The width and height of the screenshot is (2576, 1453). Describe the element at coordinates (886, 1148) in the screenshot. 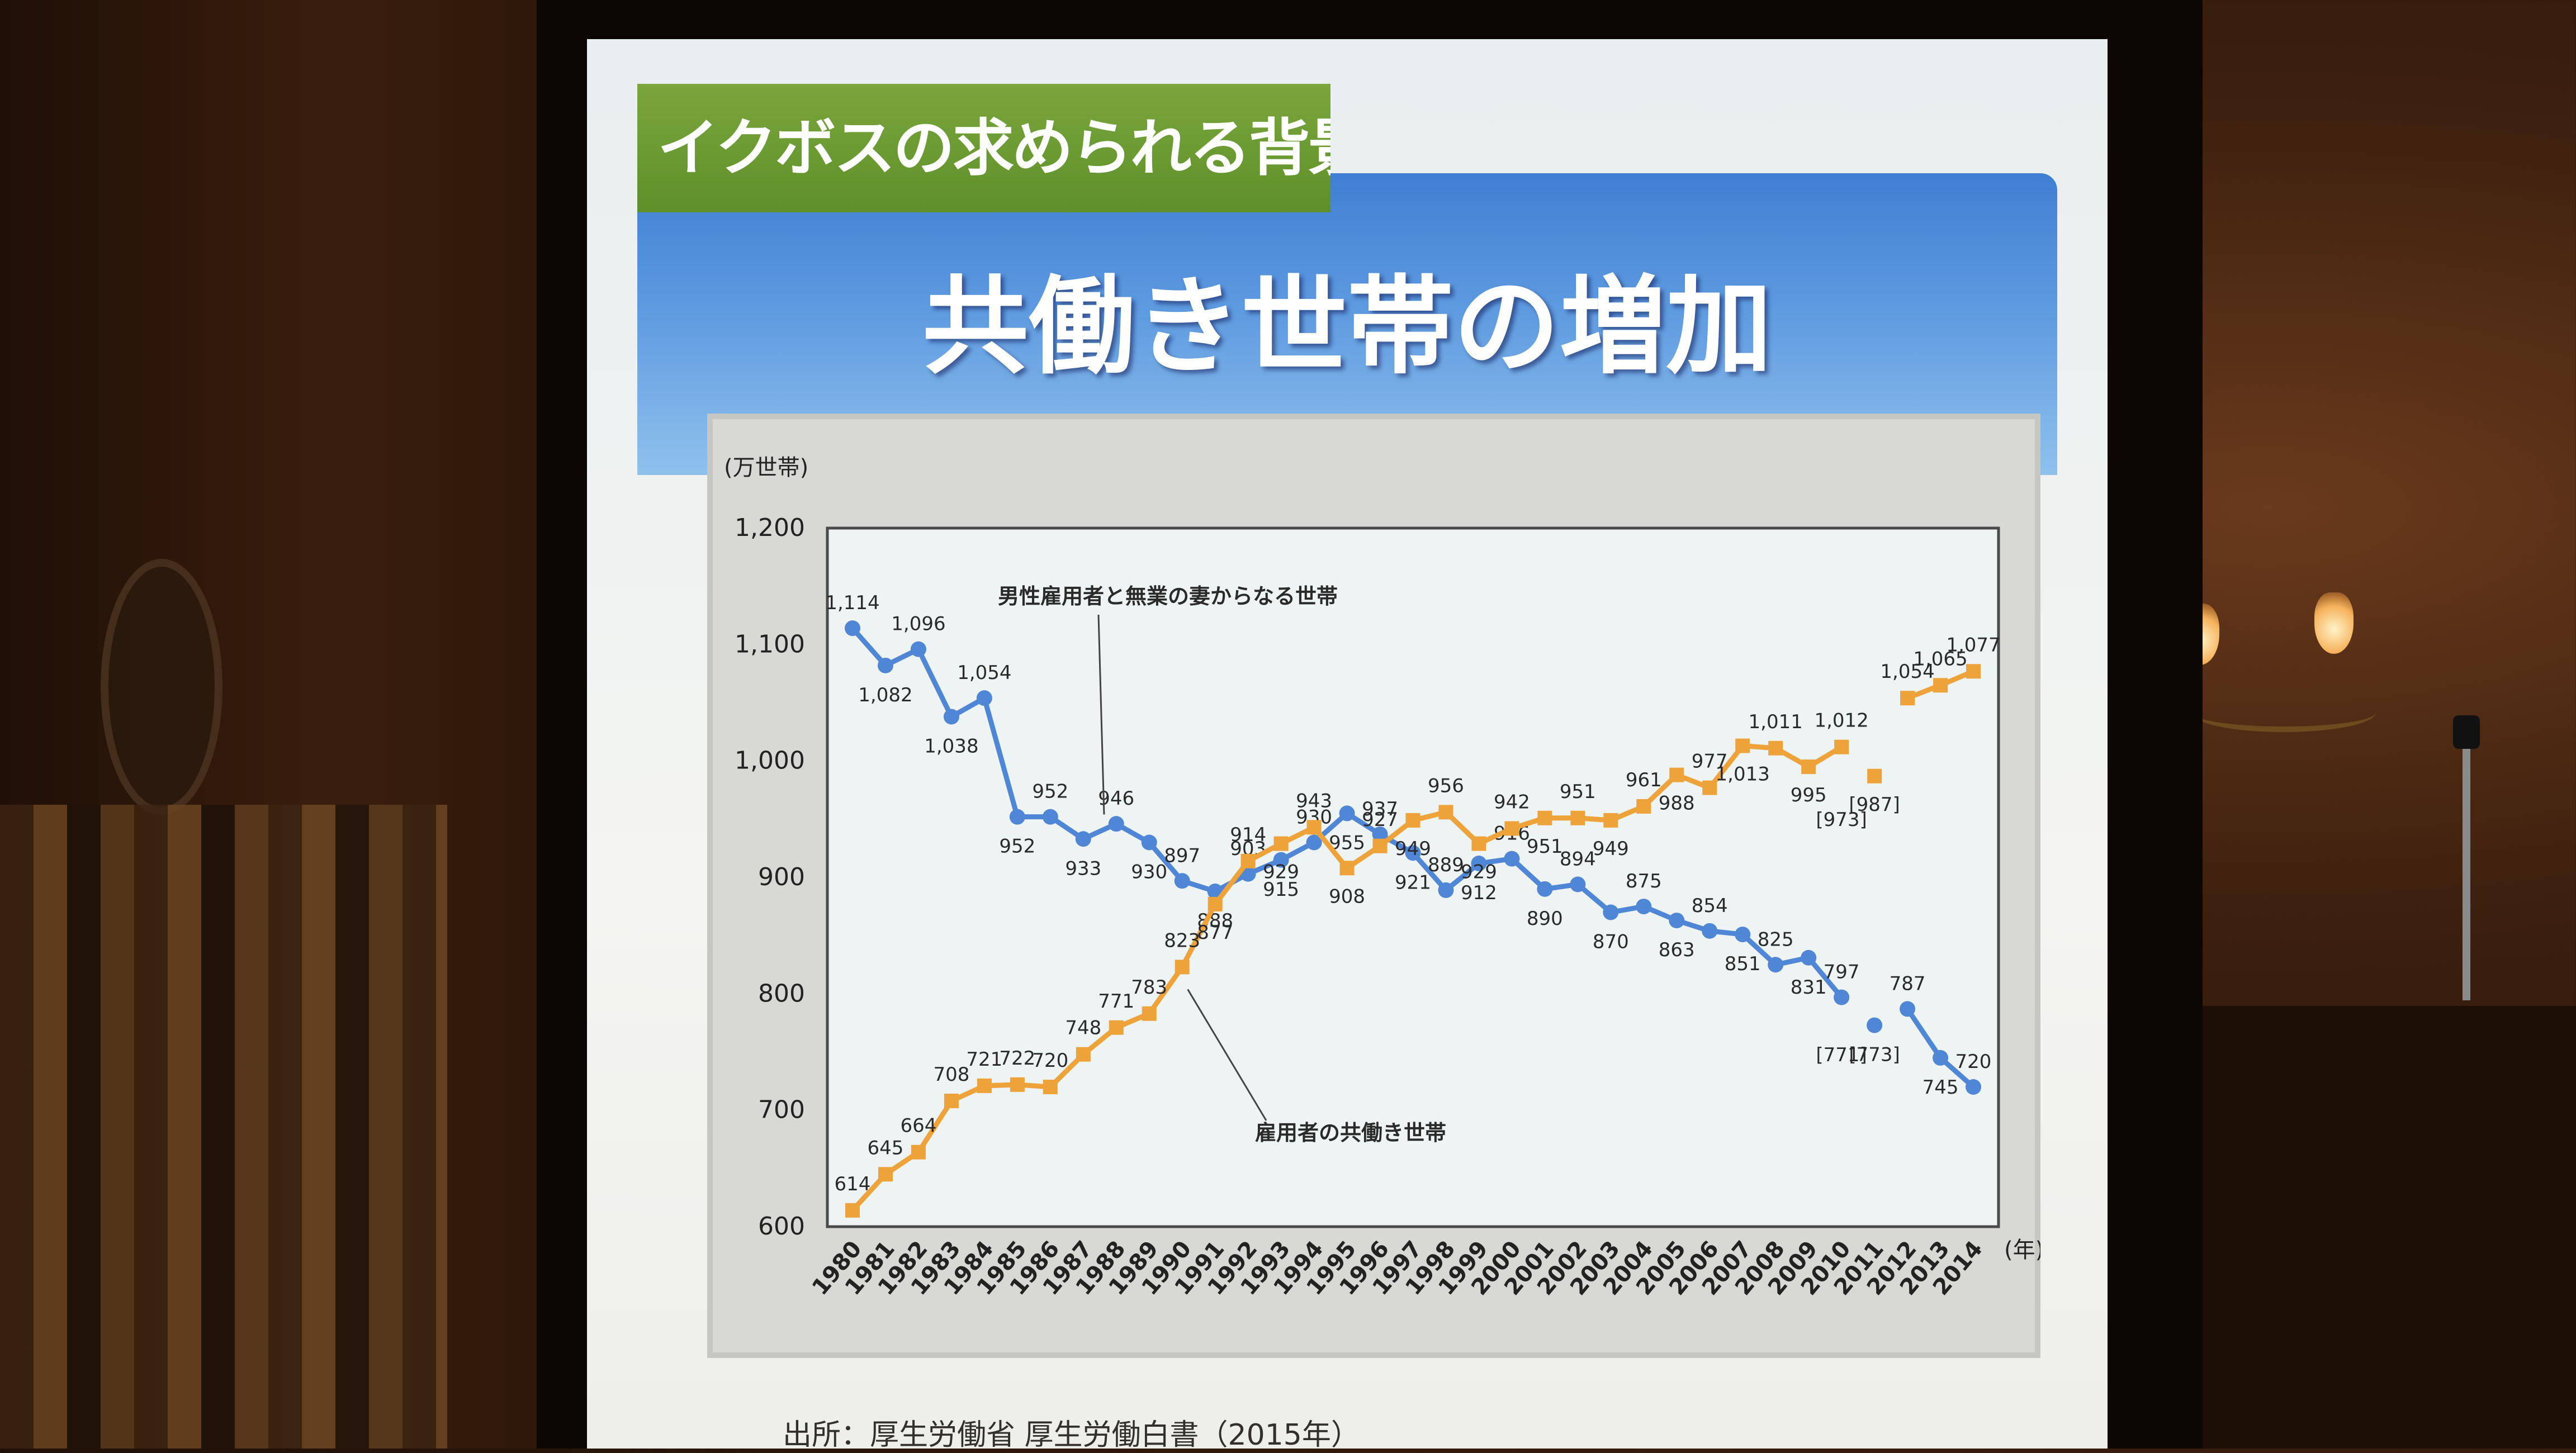

I see `data-label: 645` at that location.